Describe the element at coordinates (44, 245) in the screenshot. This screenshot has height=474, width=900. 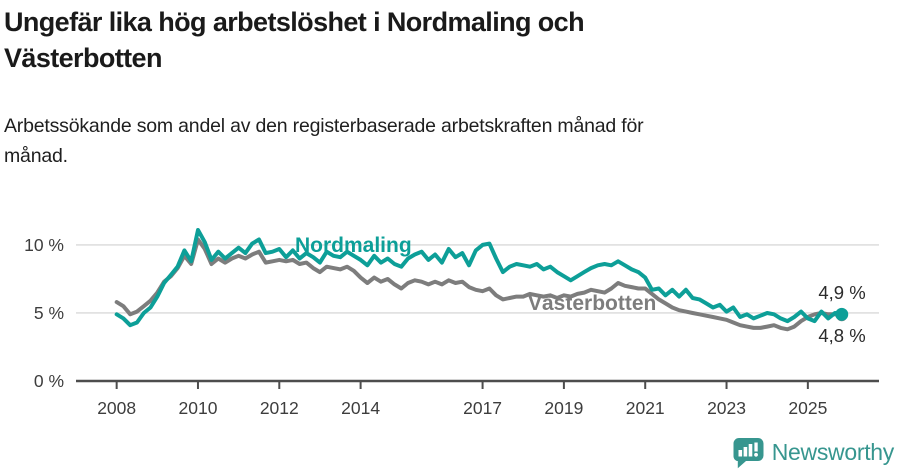
I see `y-tick-label: 10 %` at that location.